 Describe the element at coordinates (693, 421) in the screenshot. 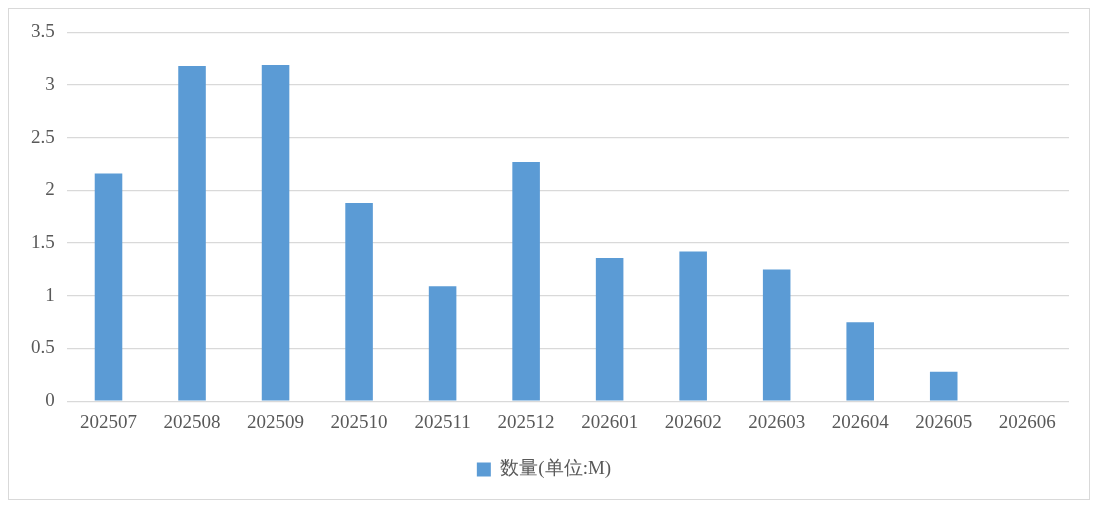

I see `x-tick-label: 202602` at that location.